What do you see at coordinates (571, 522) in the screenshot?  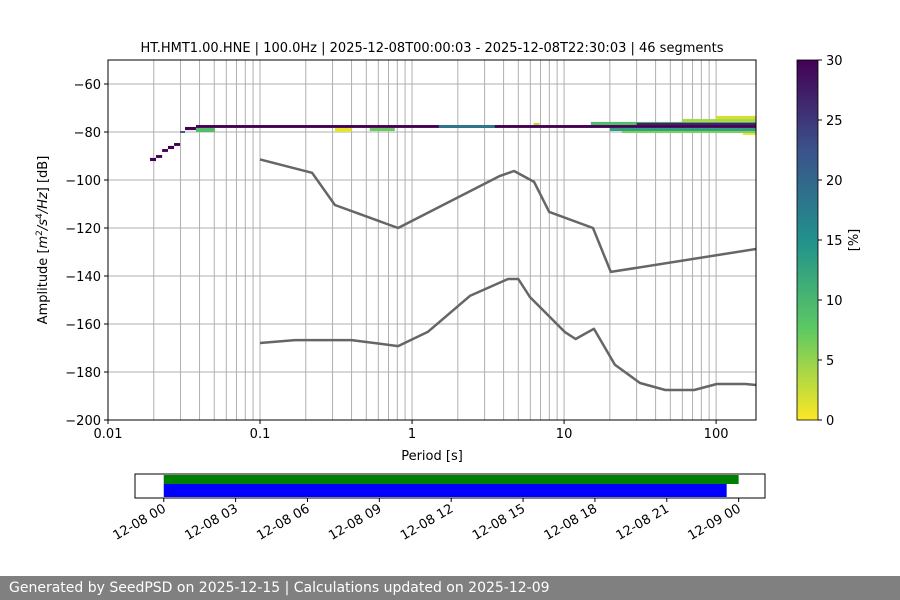 I see `timeline-tick-label: 12-08 18` at bounding box center [571, 522].